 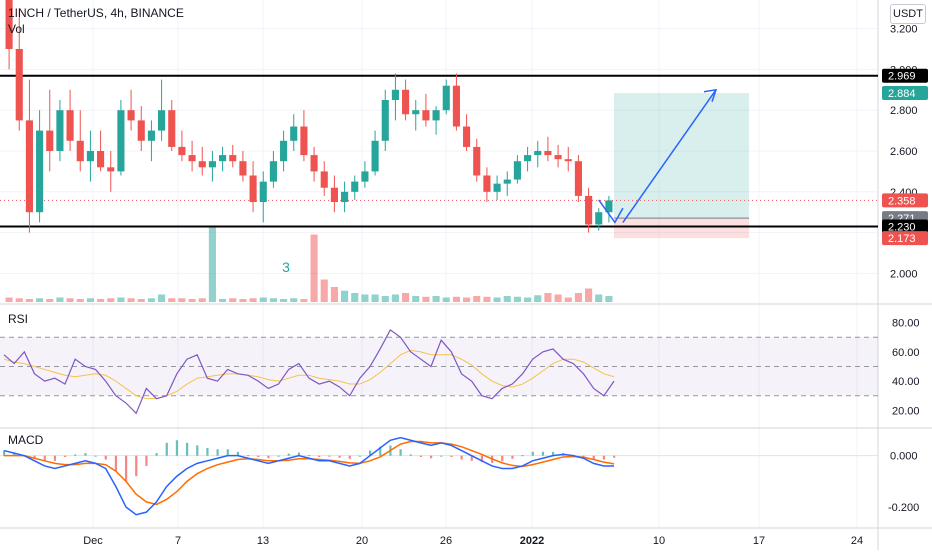 What do you see at coordinates (906, 353) in the screenshot?
I see `rsi-tick-label: 60.00` at bounding box center [906, 353].